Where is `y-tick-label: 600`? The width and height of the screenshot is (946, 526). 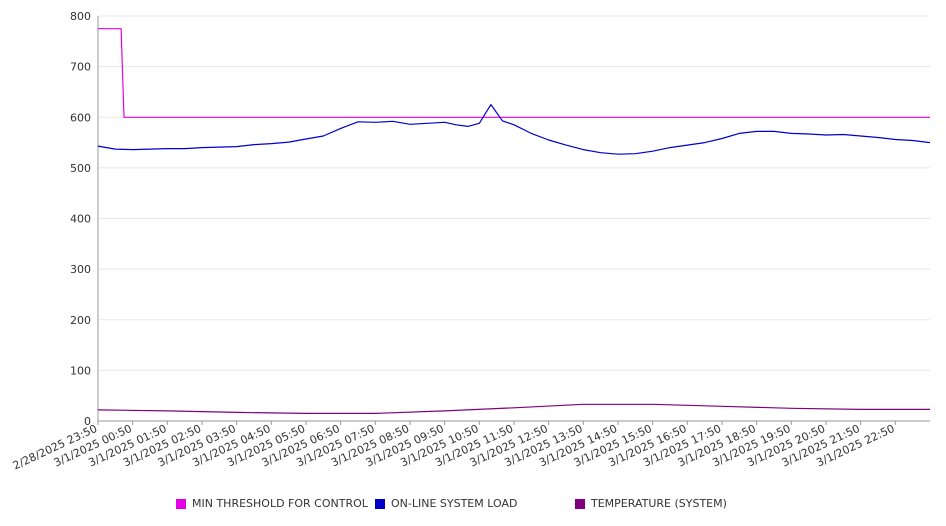
y-tick-label: 600 is located at coordinates (80, 117).